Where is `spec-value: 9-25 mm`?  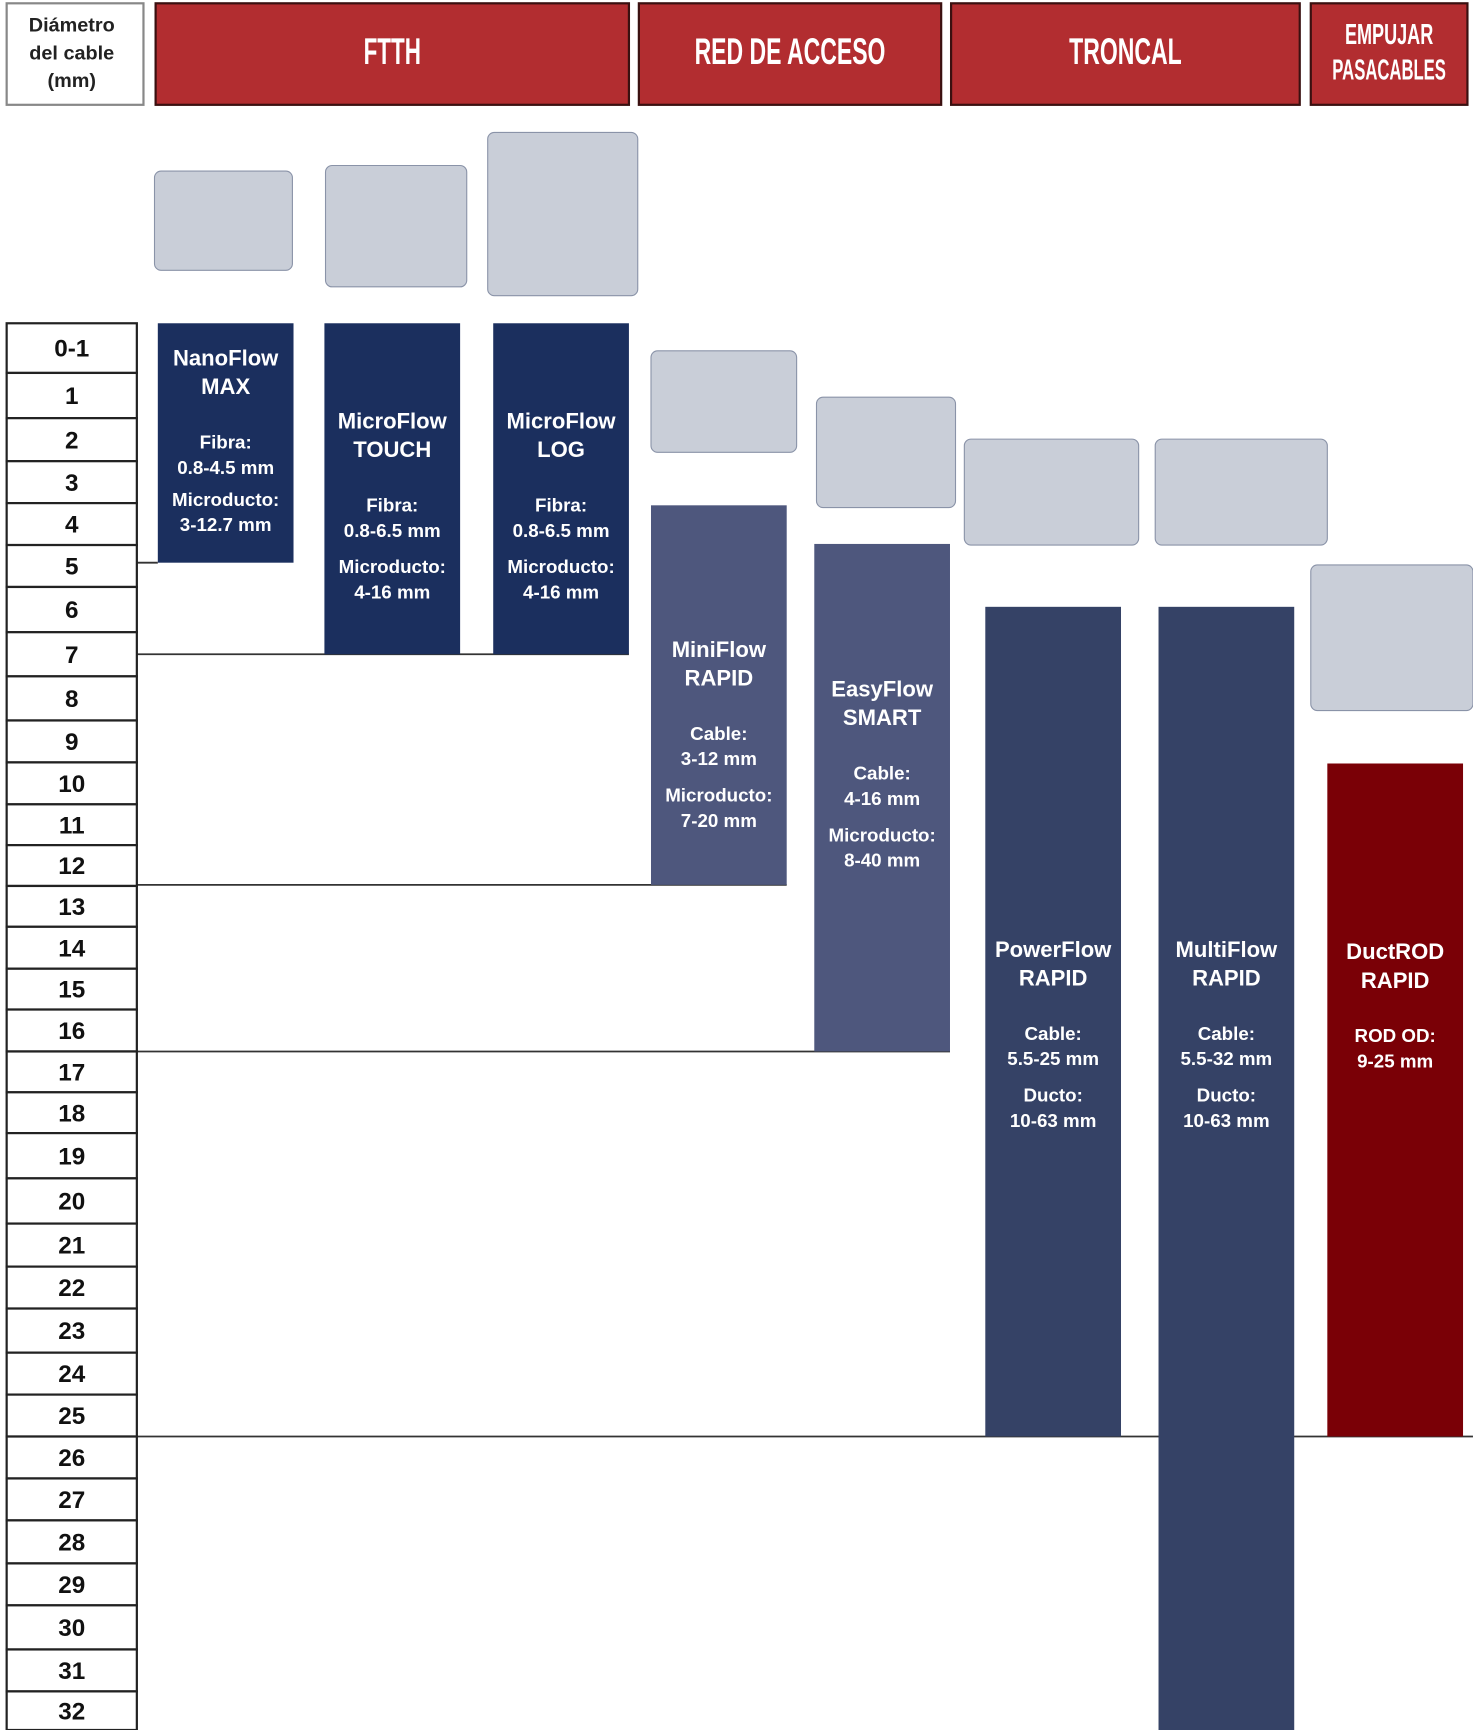 spec-value: 9-25 mm is located at coordinates (1395, 1060).